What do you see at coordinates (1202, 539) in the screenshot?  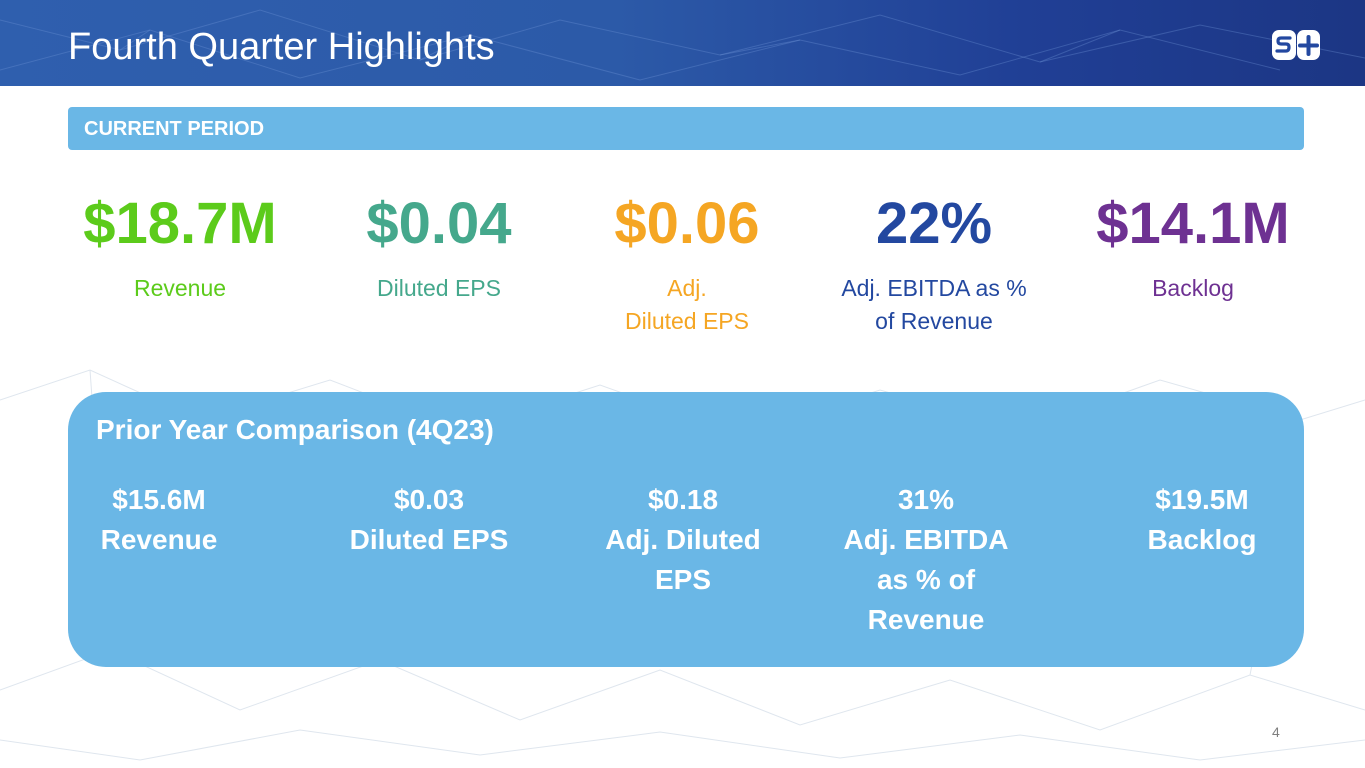 I see `prior-label: Backlog` at bounding box center [1202, 539].